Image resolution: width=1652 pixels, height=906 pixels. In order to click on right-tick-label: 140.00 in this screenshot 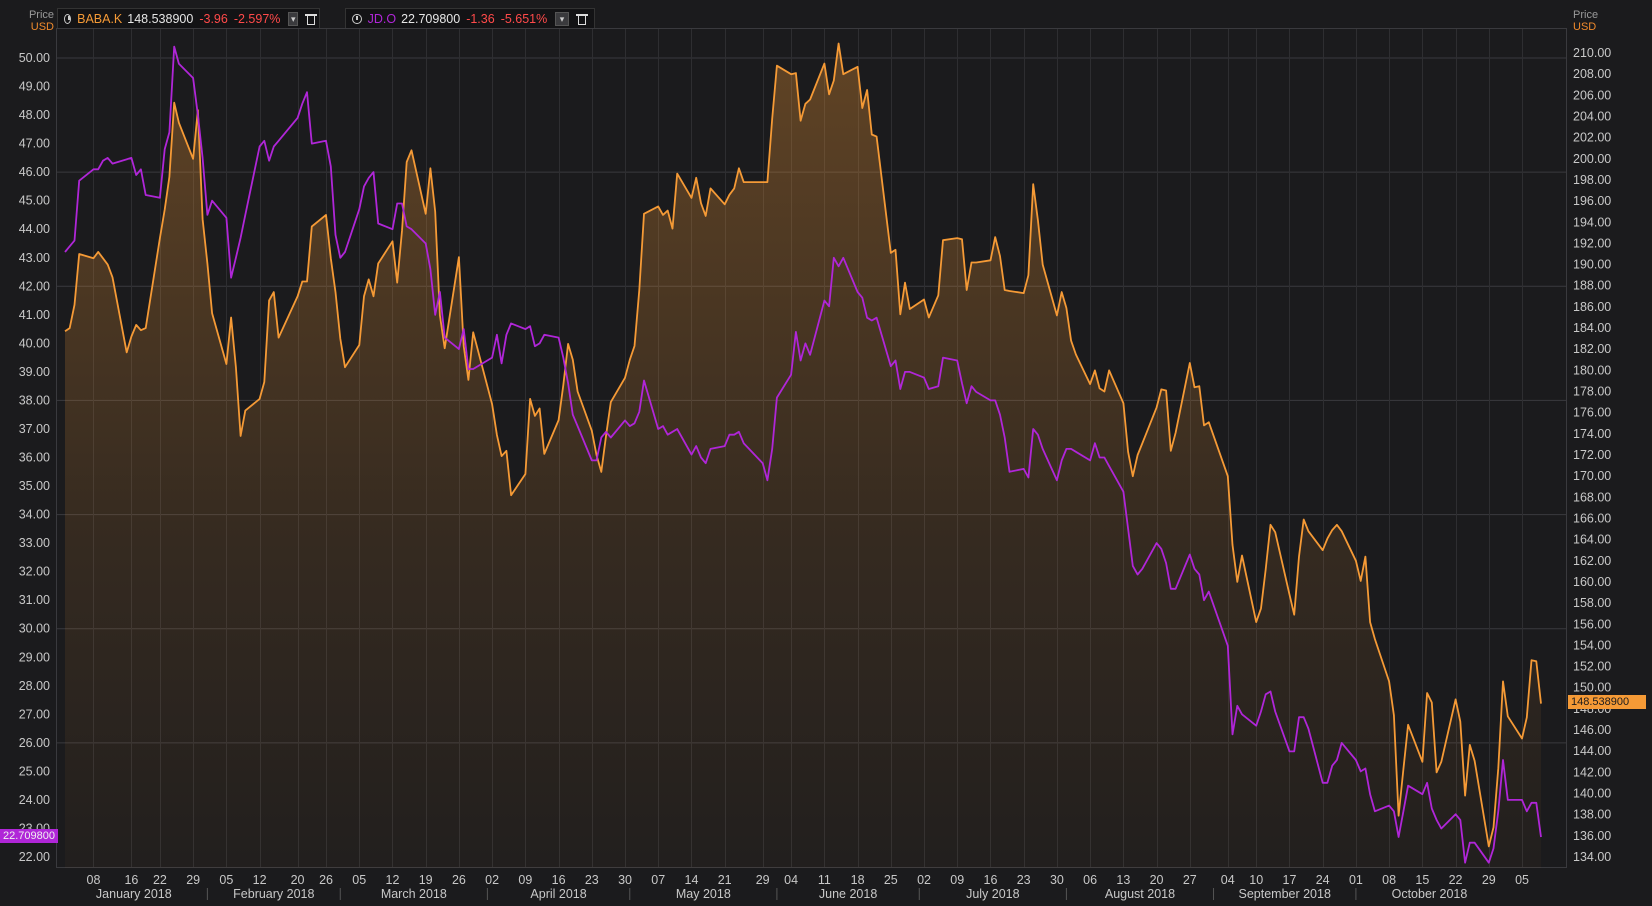, I will do `click(1592, 794)`.